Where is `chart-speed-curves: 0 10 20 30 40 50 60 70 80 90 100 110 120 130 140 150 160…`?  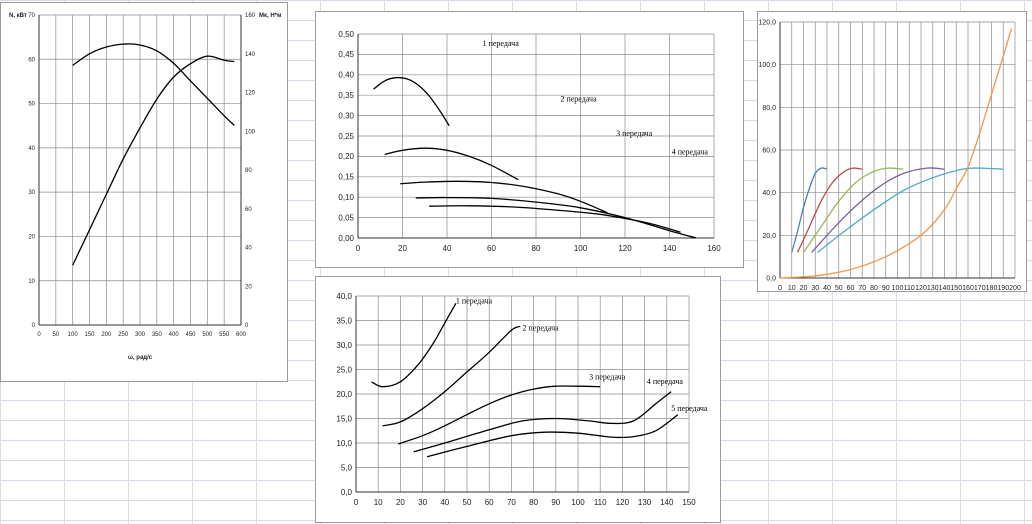
chart-speed-curves: 0 10 20 30 40 50 60 70 80 90 100 110 120 130 140 150 160… is located at coordinates (889, 155).